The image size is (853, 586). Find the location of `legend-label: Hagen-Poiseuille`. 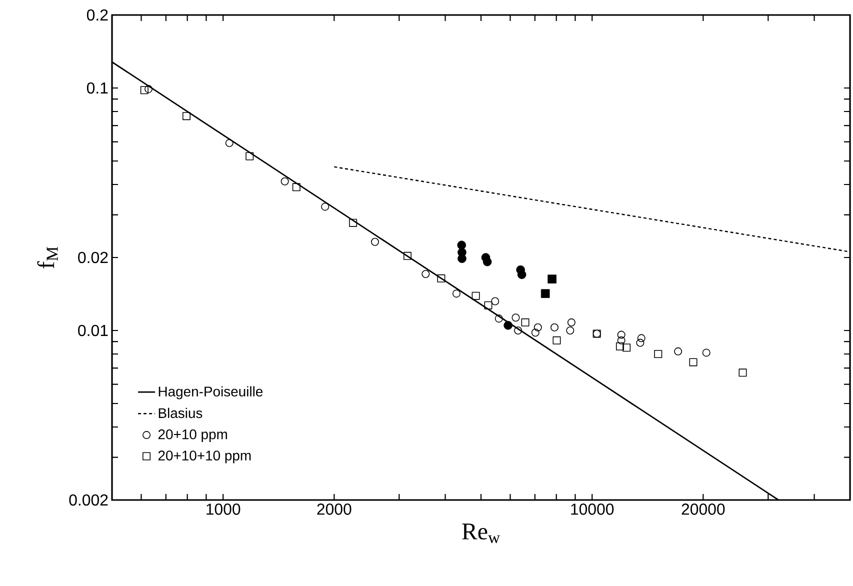

legend-label: Hagen-Poiseuille is located at coordinates (210, 393).